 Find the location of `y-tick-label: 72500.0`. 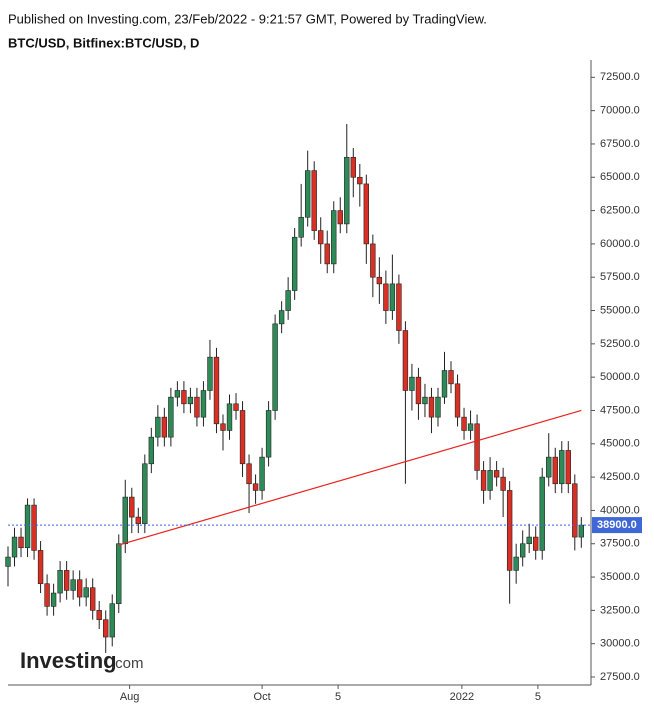

y-tick-label: 72500.0 is located at coordinates (620, 77).